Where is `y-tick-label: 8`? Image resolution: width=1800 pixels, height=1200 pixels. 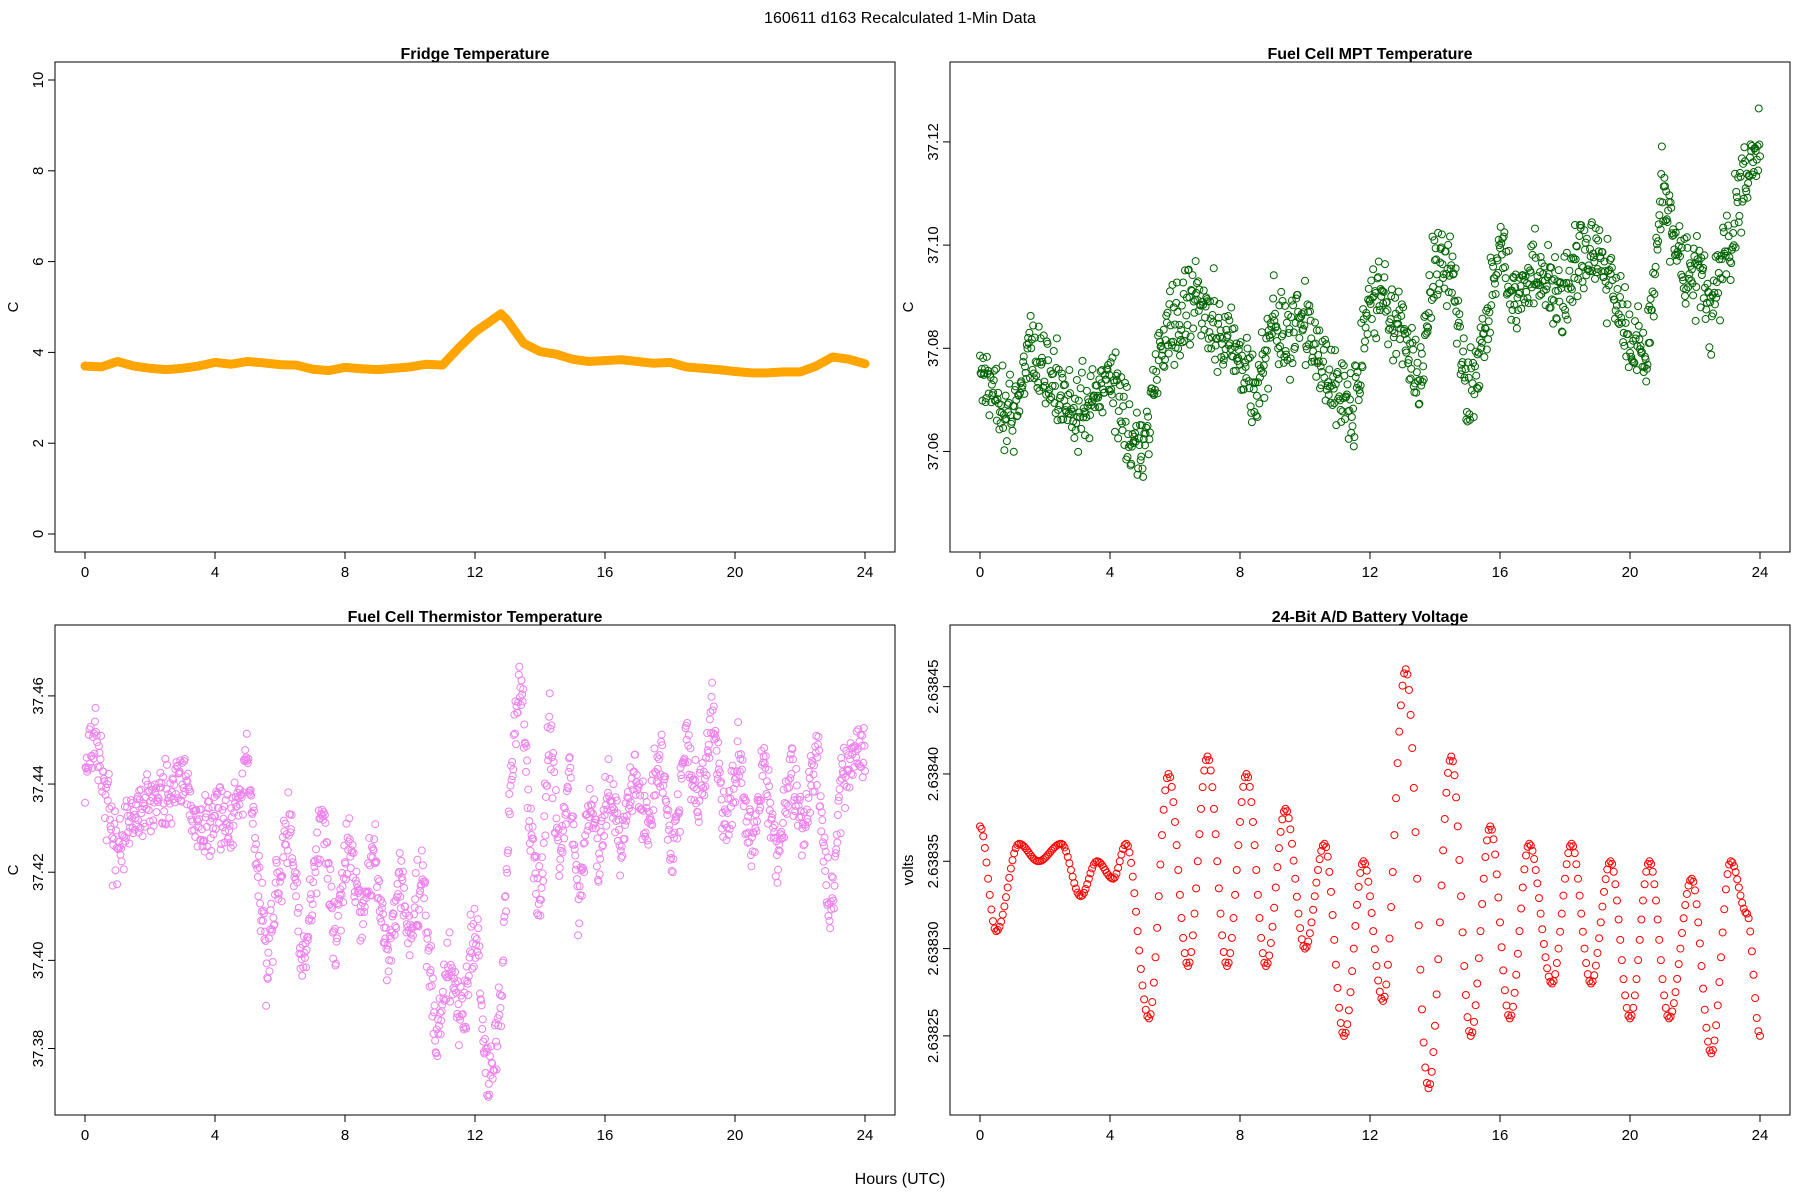
y-tick-label: 8 is located at coordinates (38, 171).